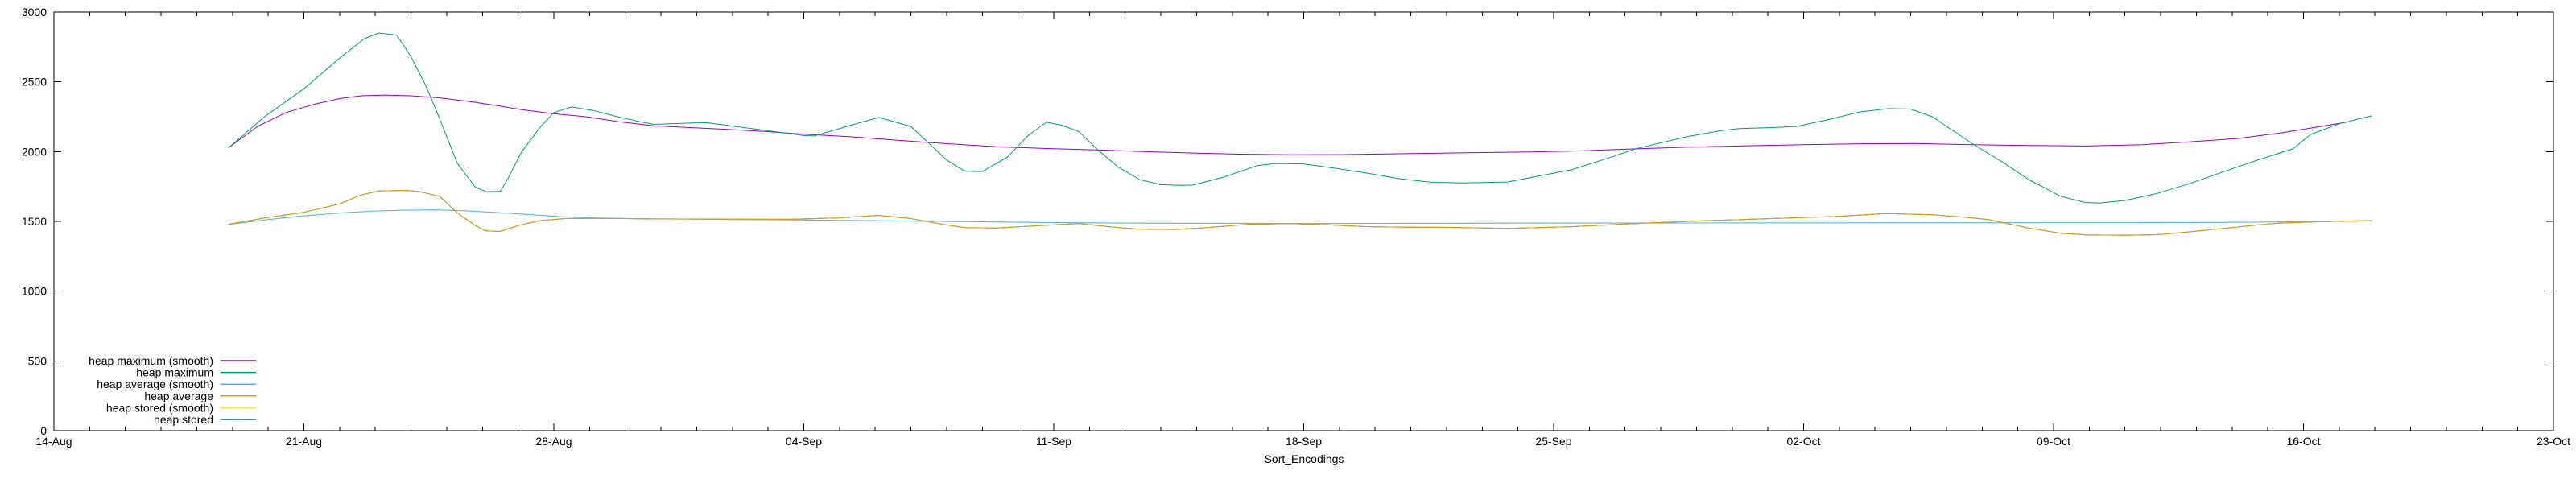  What do you see at coordinates (34, 151) in the screenshot?
I see `y-tick-label: 2000` at bounding box center [34, 151].